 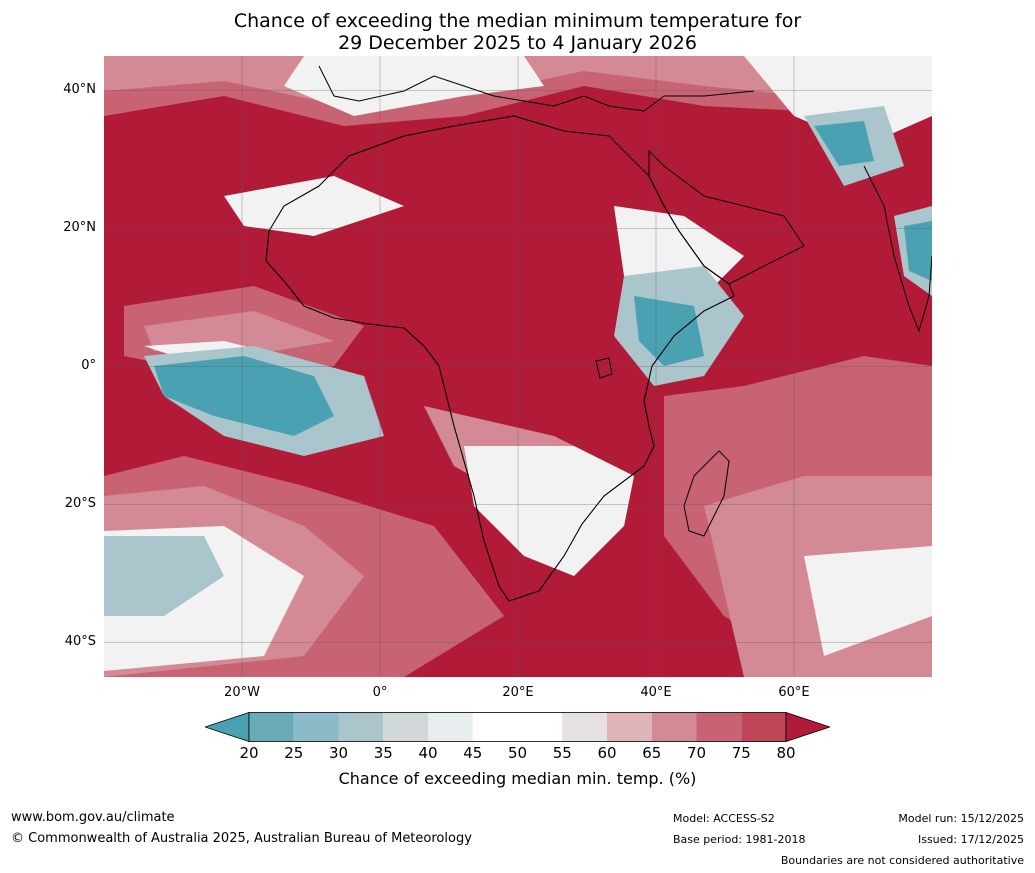 I want to click on lake-victoria, so click(x=604, y=368).